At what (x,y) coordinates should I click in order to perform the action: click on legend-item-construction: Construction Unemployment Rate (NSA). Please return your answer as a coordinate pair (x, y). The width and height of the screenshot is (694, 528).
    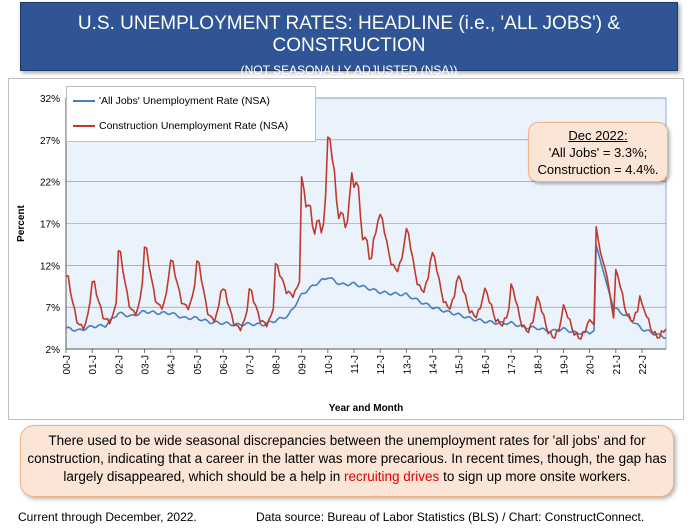
    Looking at the image, I should click on (180, 126).